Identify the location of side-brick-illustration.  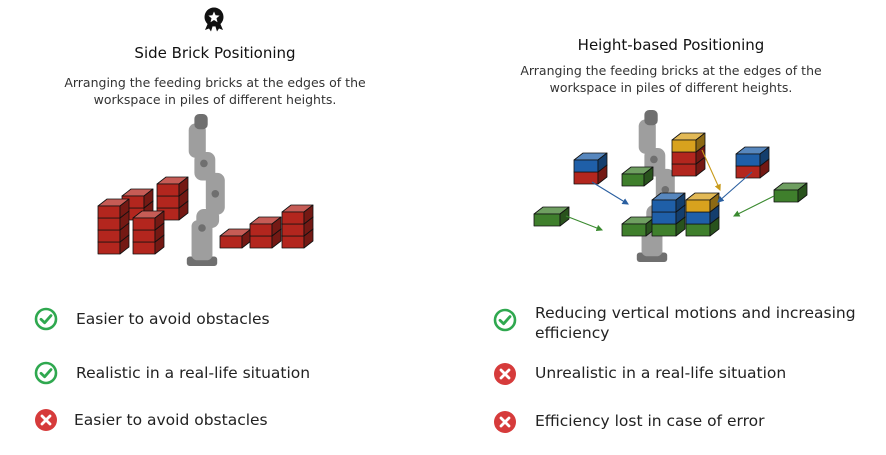
(205, 190).